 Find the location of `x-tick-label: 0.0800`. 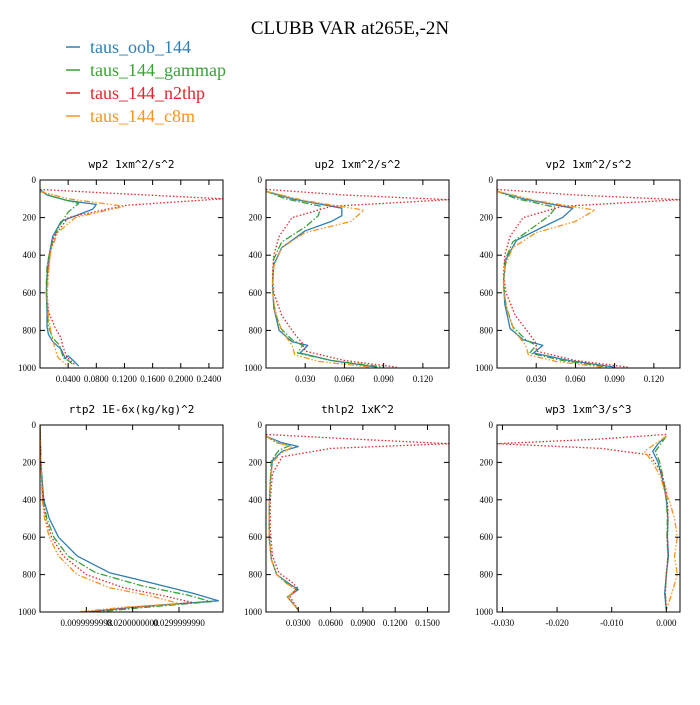

x-tick-label: 0.0800 is located at coordinates (96, 379).